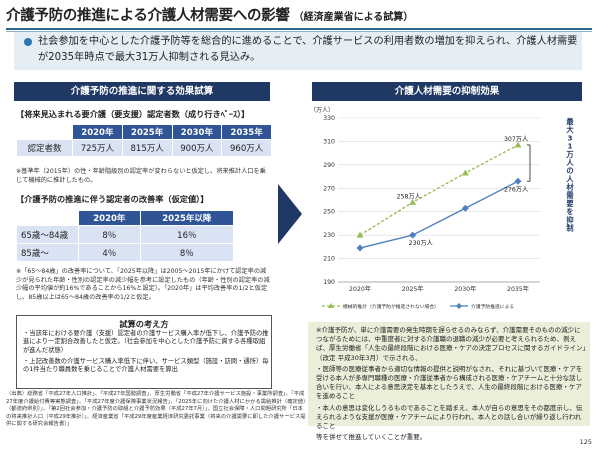 Image resolution: width=598 pixels, height=449 pixels. What do you see at coordinates (569, 211) in the screenshot?
I see `side-label-char: を` at bounding box center [569, 211].